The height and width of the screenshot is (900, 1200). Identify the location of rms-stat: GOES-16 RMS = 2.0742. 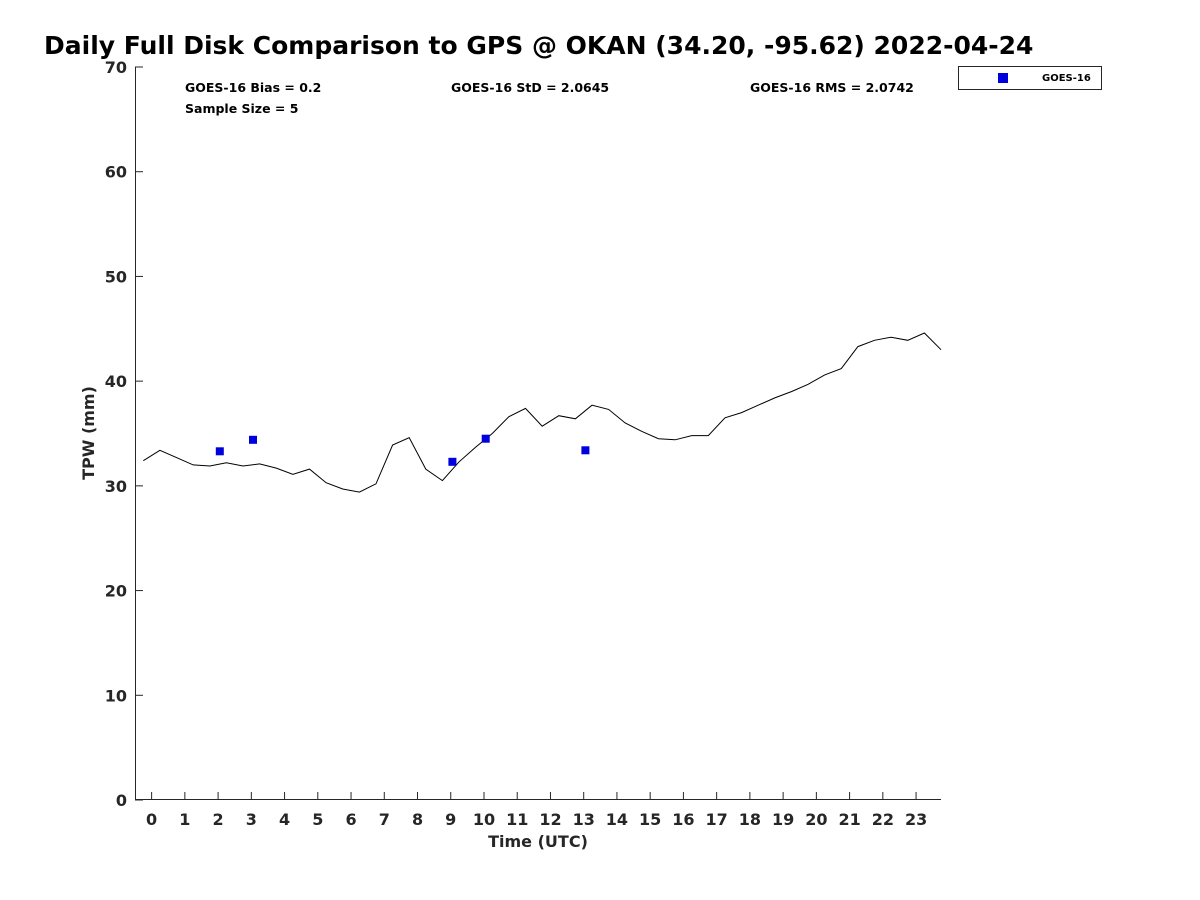
(832, 87).